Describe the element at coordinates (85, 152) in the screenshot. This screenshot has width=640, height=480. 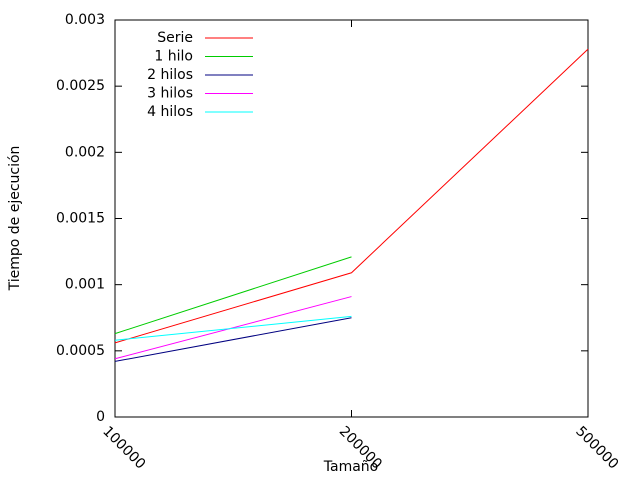
I see `y-tick-label: 0.002` at that location.